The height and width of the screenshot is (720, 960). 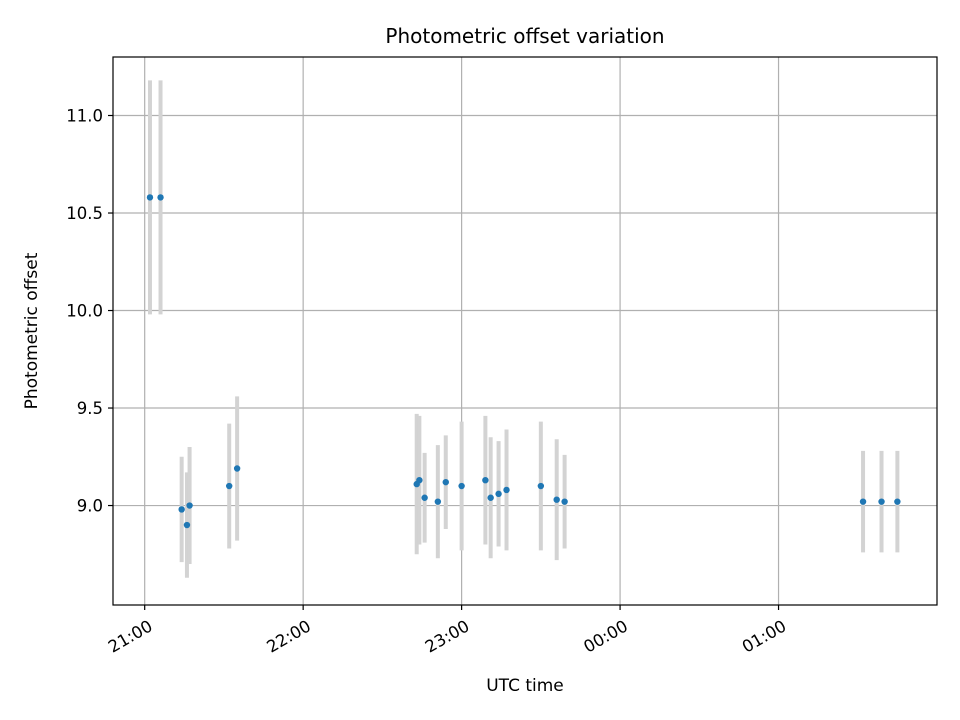 What do you see at coordinates (84, 311) in the screenshot?
I see `y-tick-label: 10.0` at bounding box center [84, 311].